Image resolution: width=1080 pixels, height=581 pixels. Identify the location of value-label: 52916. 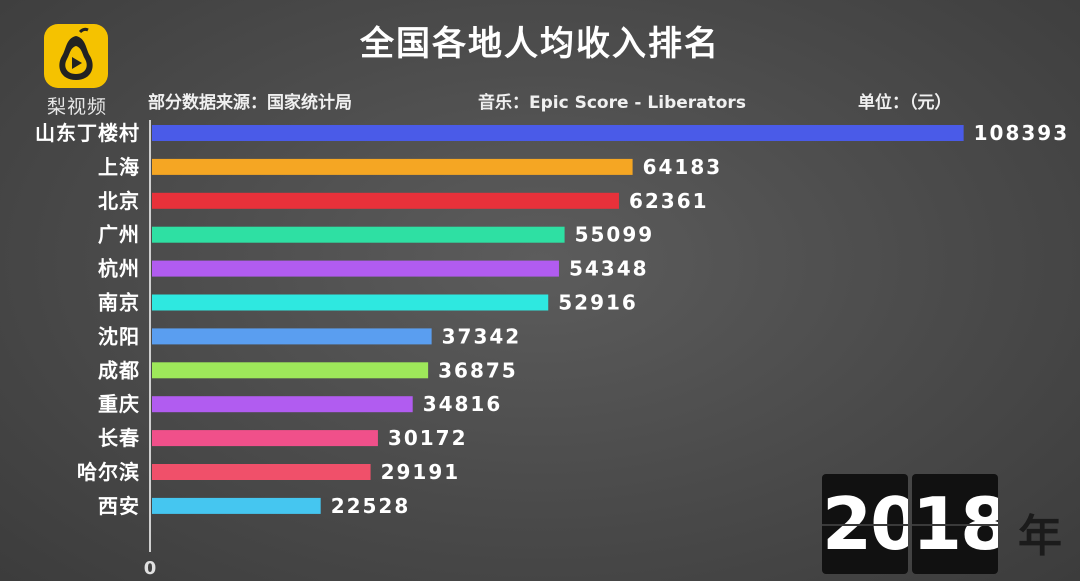
(598, 303).